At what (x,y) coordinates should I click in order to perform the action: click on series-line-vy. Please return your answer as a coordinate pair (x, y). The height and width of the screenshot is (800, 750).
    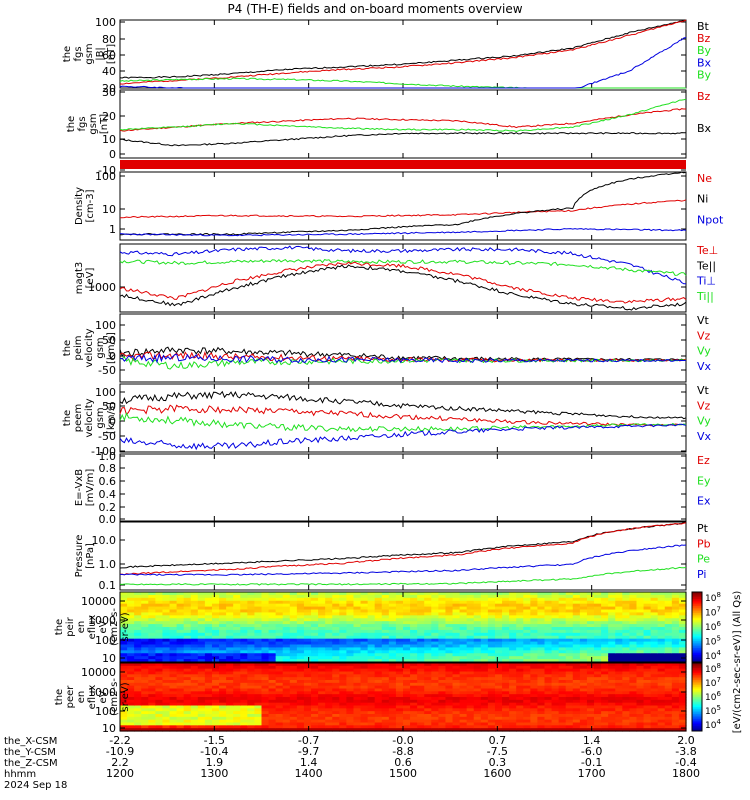
    Looking at the image, I should click on (403, 363).